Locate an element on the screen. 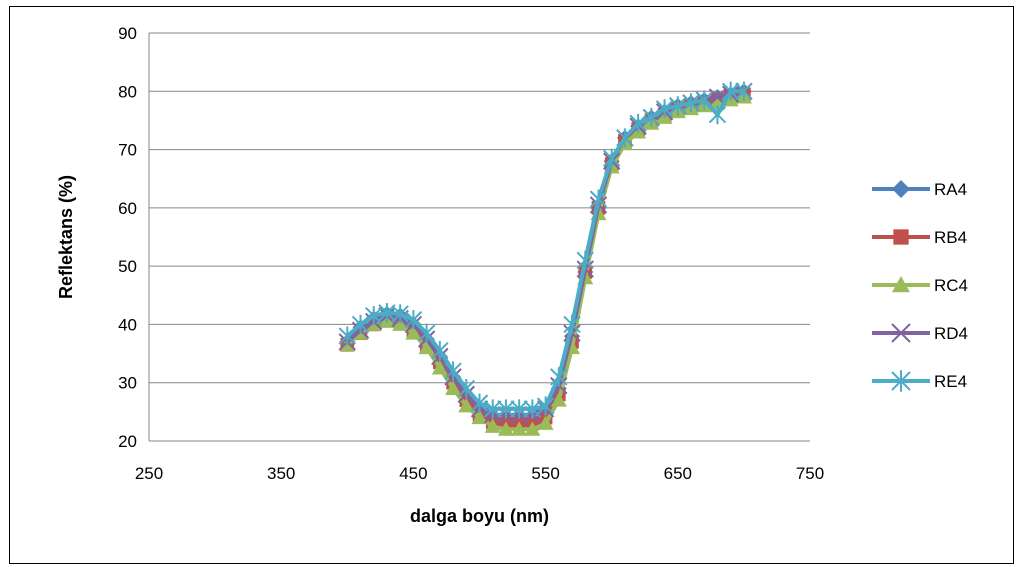  legend-label: RD4 is located at coordinates (951, 333).